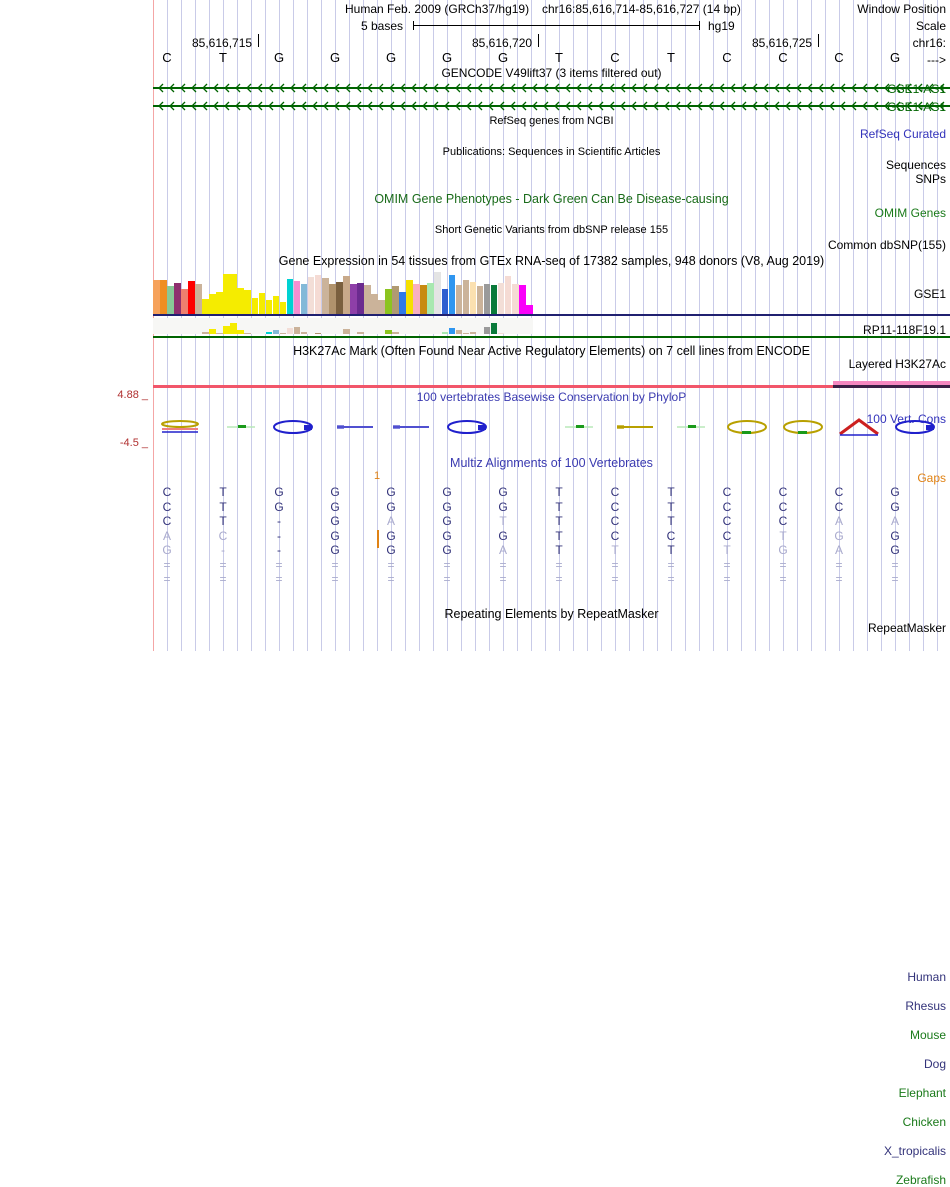 Image resolution: width=950 pixels, height=1187 pixels. I want to click on gtex-bar-chart, so click(343, 292).